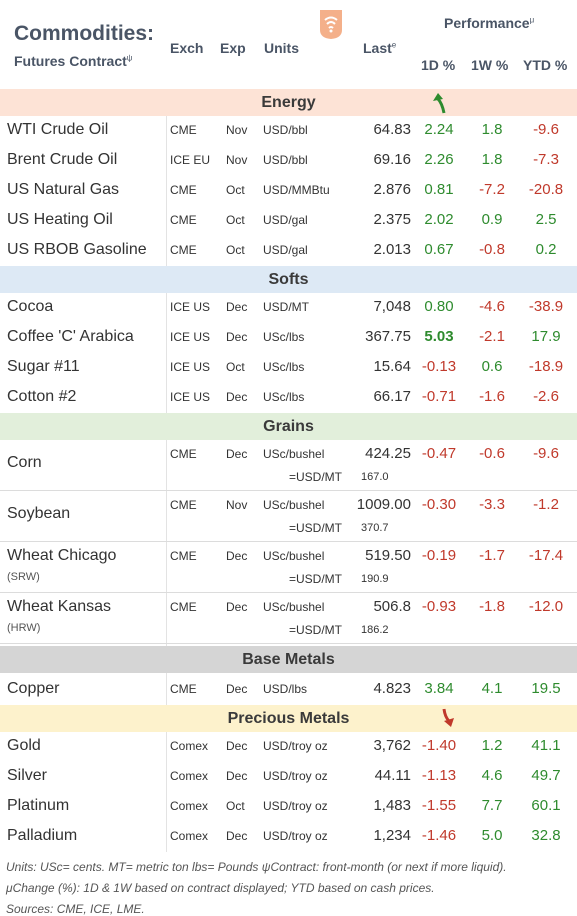 The height and width of the screenshot is (916, 577). What do you see at coordinates (438, 65) in the screenshot?
I see `col-1d: 1D %` at bounding box center [438, 65].